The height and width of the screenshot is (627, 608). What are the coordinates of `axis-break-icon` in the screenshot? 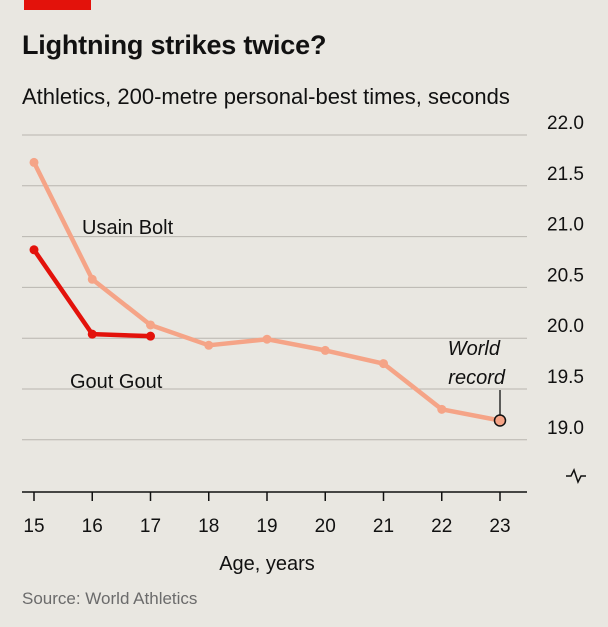 It's located at (576, 476).